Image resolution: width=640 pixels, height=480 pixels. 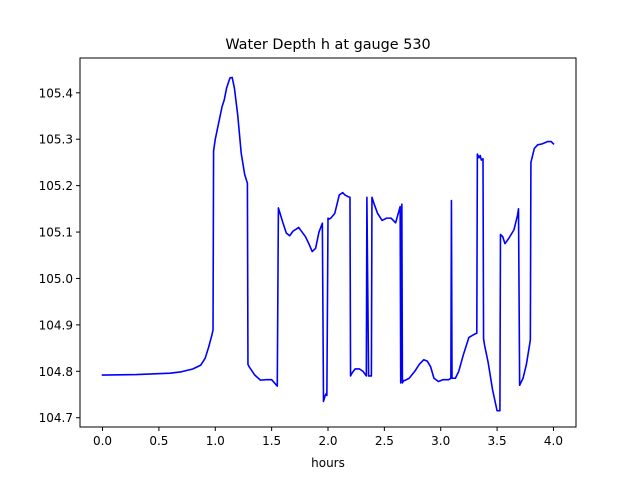 What do you see at coordinates (384, 441) in the screenshot?
I see `x-tick-label: 2.5` at bounding box center [384, 441].